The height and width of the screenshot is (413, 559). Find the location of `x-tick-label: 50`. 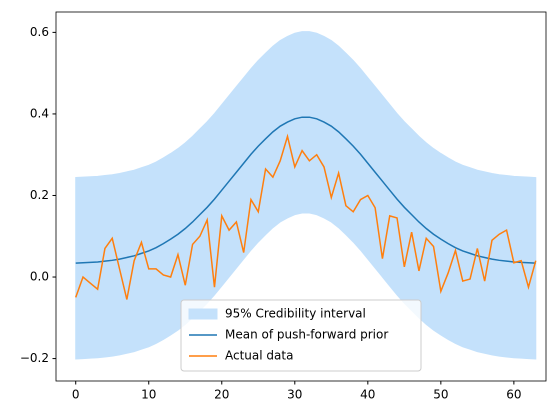

x-tick-label: 50 is located at coordinates (440, 395).